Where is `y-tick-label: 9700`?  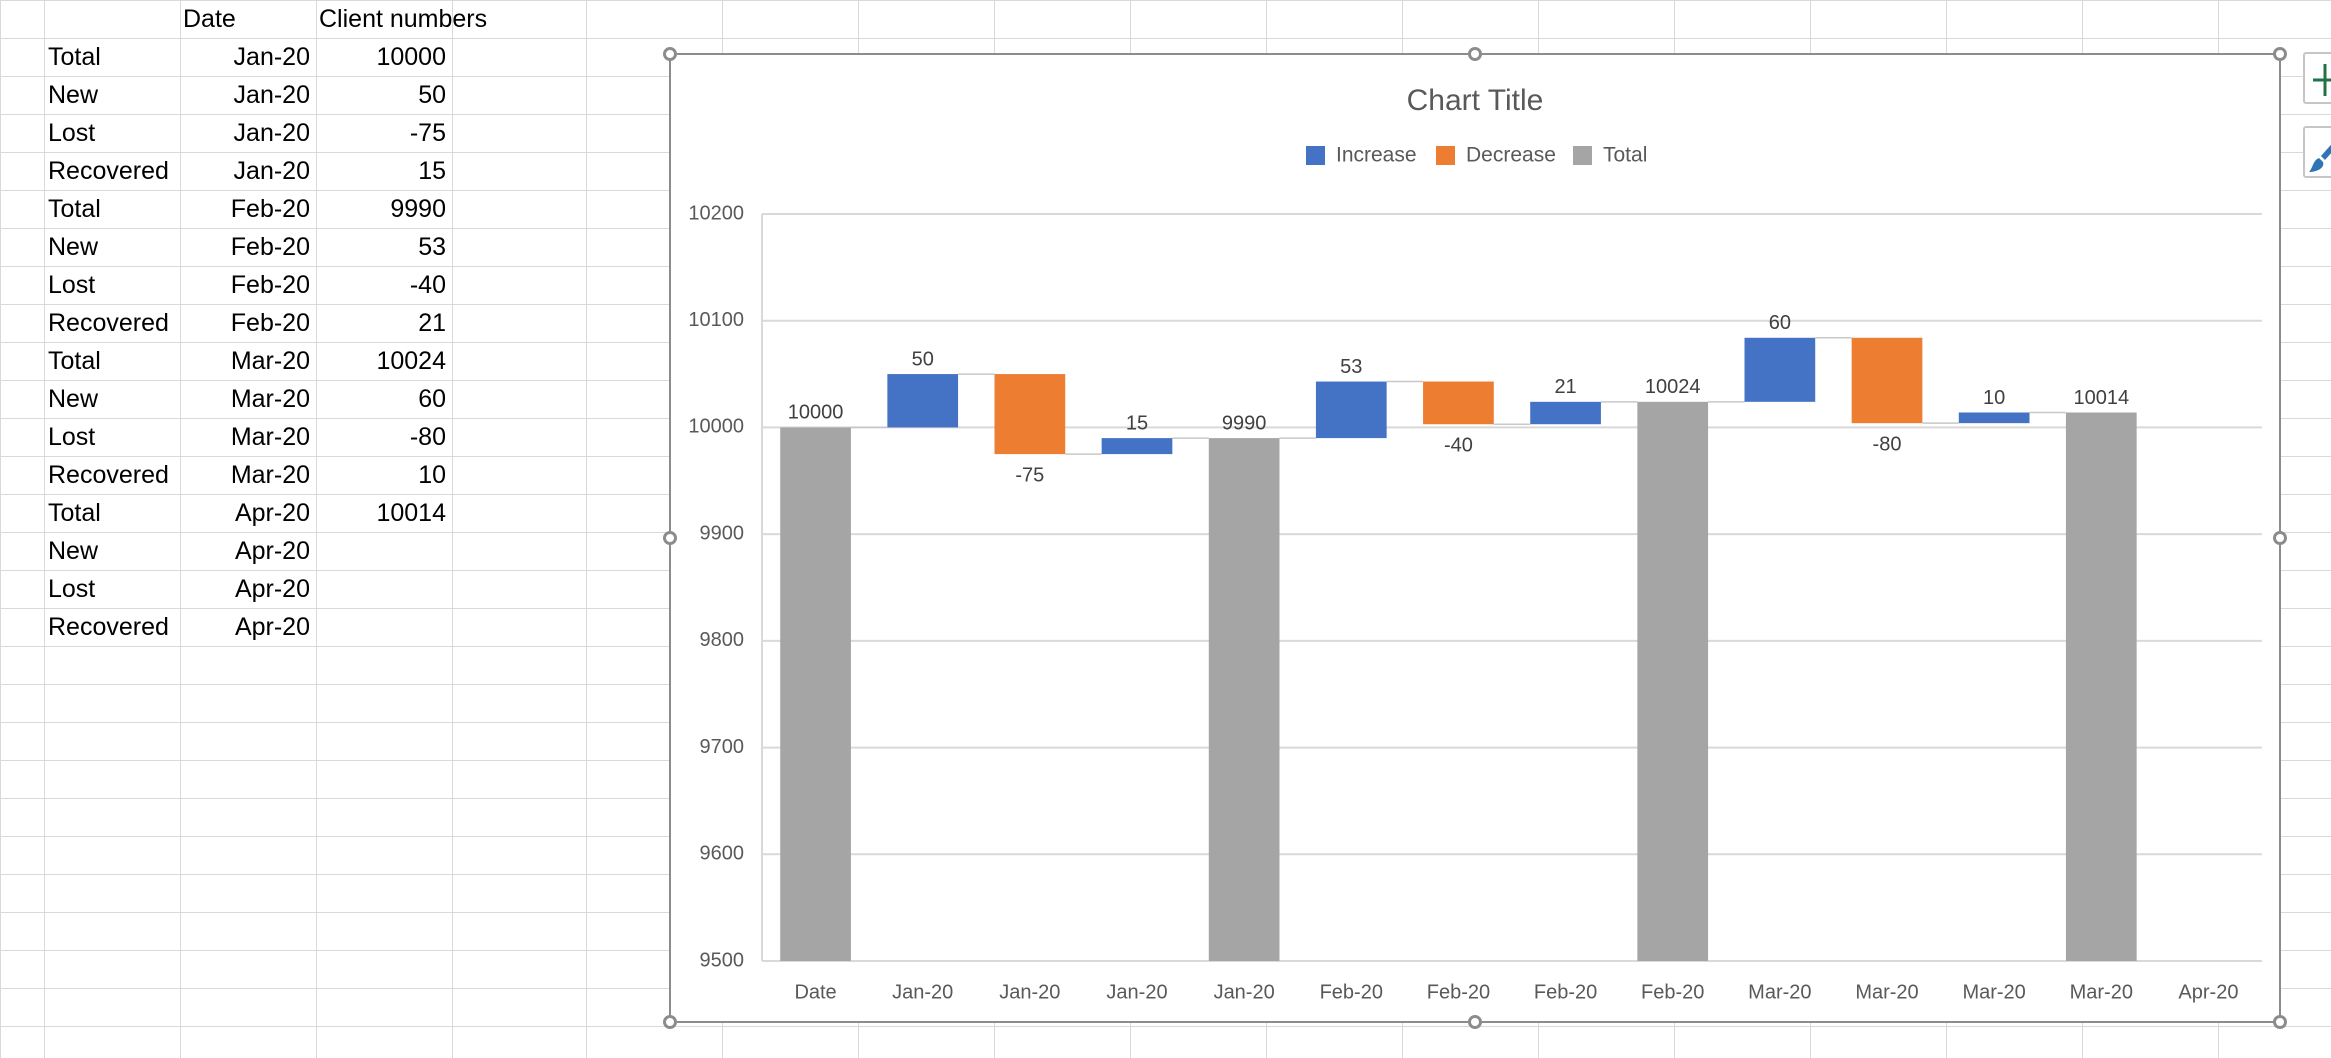 y-tick-label: 9700 is located at coordinates (722, 747).